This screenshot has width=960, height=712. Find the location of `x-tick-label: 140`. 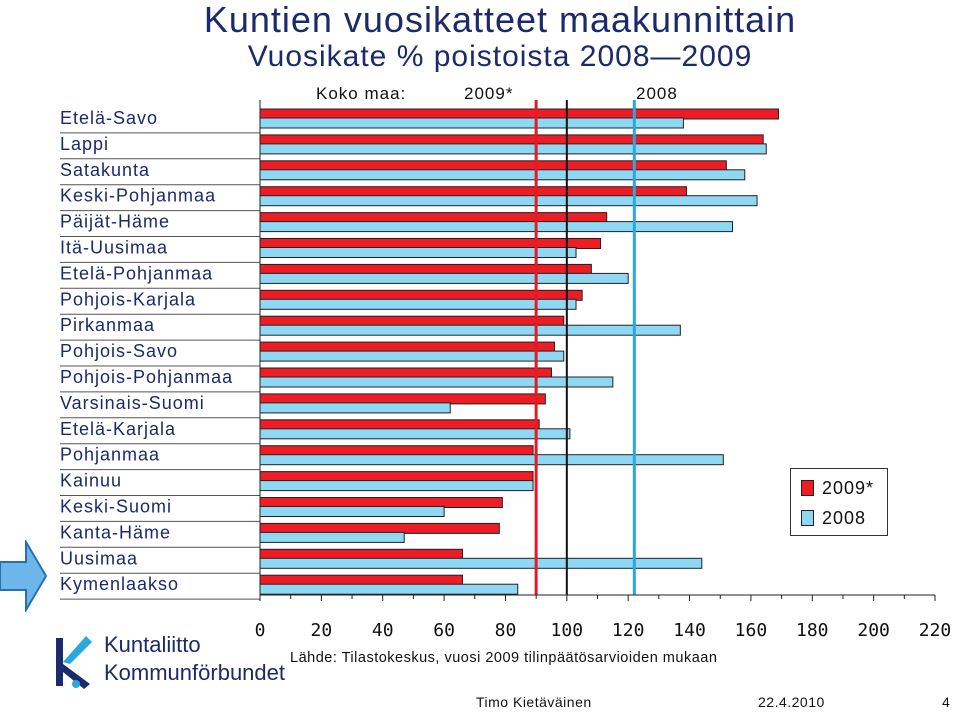

x-tick-label: 140 is located at coordinates (689, 630).